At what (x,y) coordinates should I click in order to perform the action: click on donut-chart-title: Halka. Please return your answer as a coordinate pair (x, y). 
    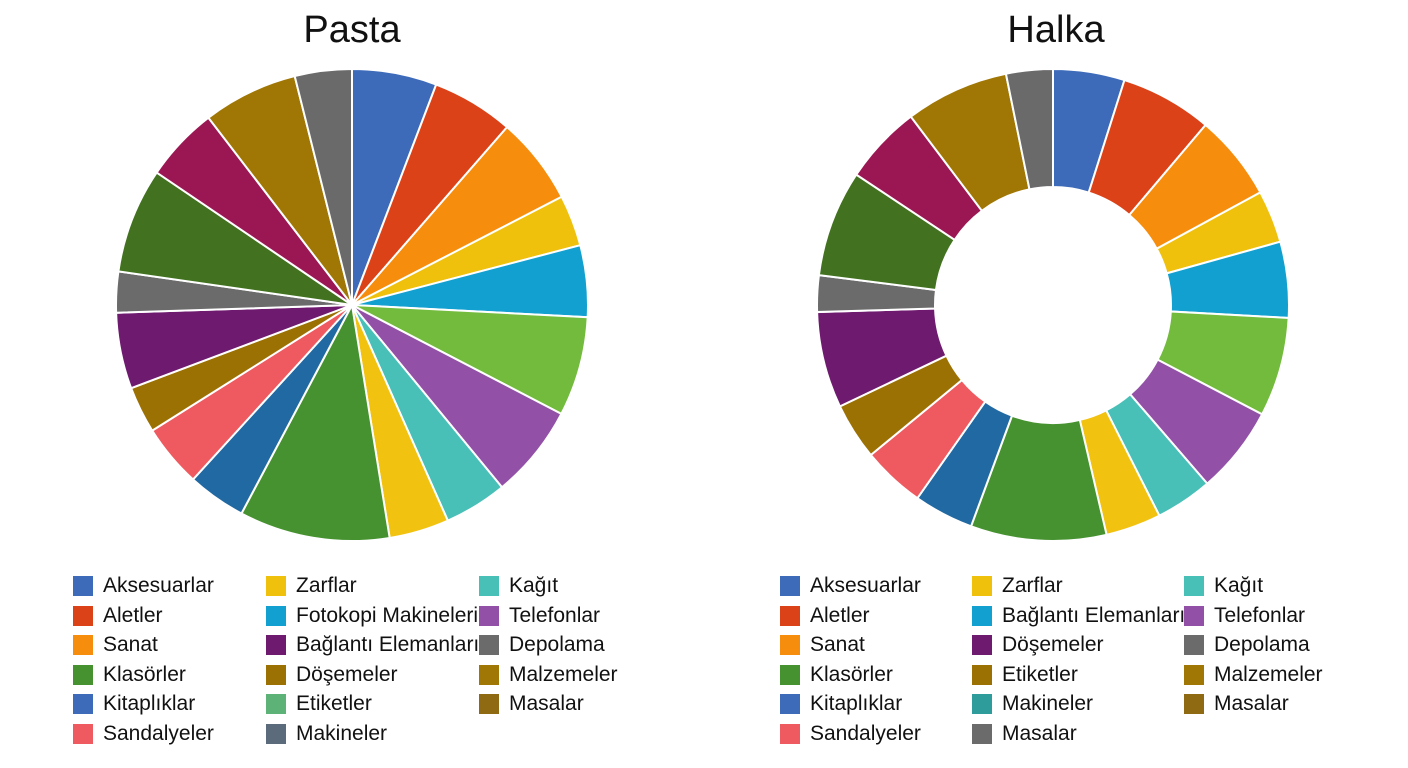
    Looking at the image, I should click on (1056, 30).